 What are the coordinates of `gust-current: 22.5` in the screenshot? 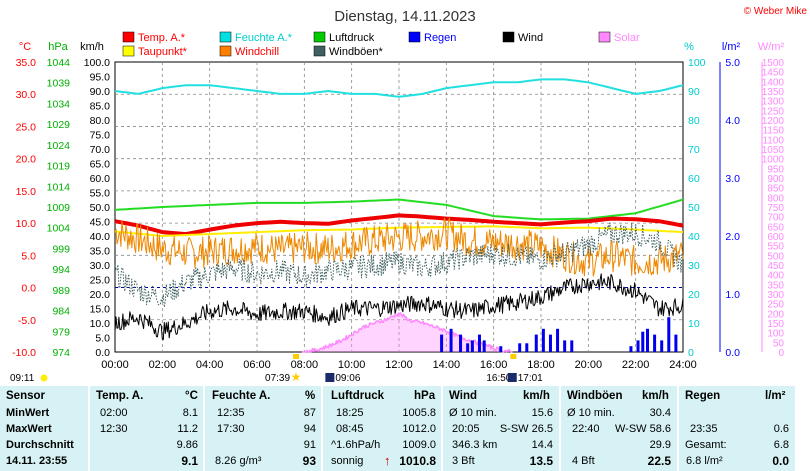 It's located at (659, 461).